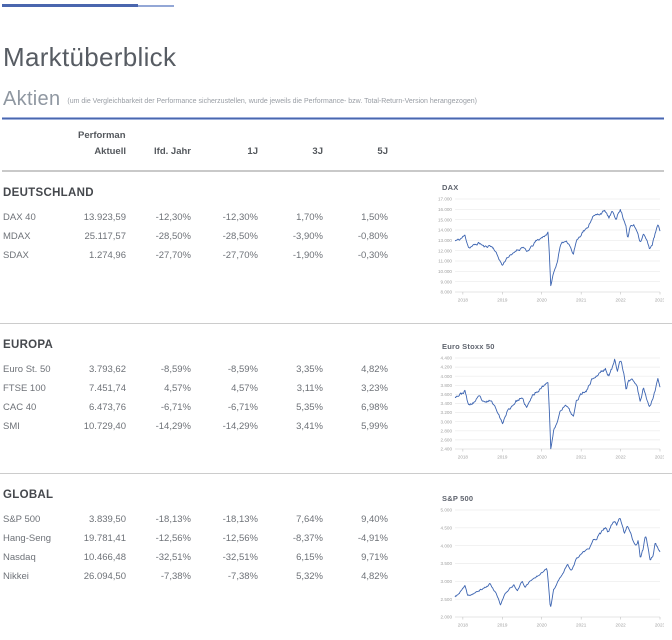 The width and height of the screenshot is (672, 640). What do you see at coordinates (242, 576) in the screenshot?
I see `cell-1j: -7,38%` at bounding box center [242, 576].